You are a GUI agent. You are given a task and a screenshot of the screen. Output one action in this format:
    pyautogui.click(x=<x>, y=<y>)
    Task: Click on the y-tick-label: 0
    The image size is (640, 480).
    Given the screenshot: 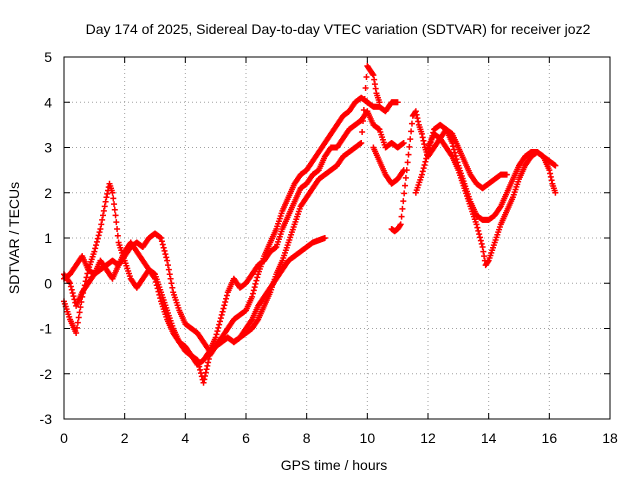 What is the action you would take?
    pyautogui.click(x=48, y=283)
    